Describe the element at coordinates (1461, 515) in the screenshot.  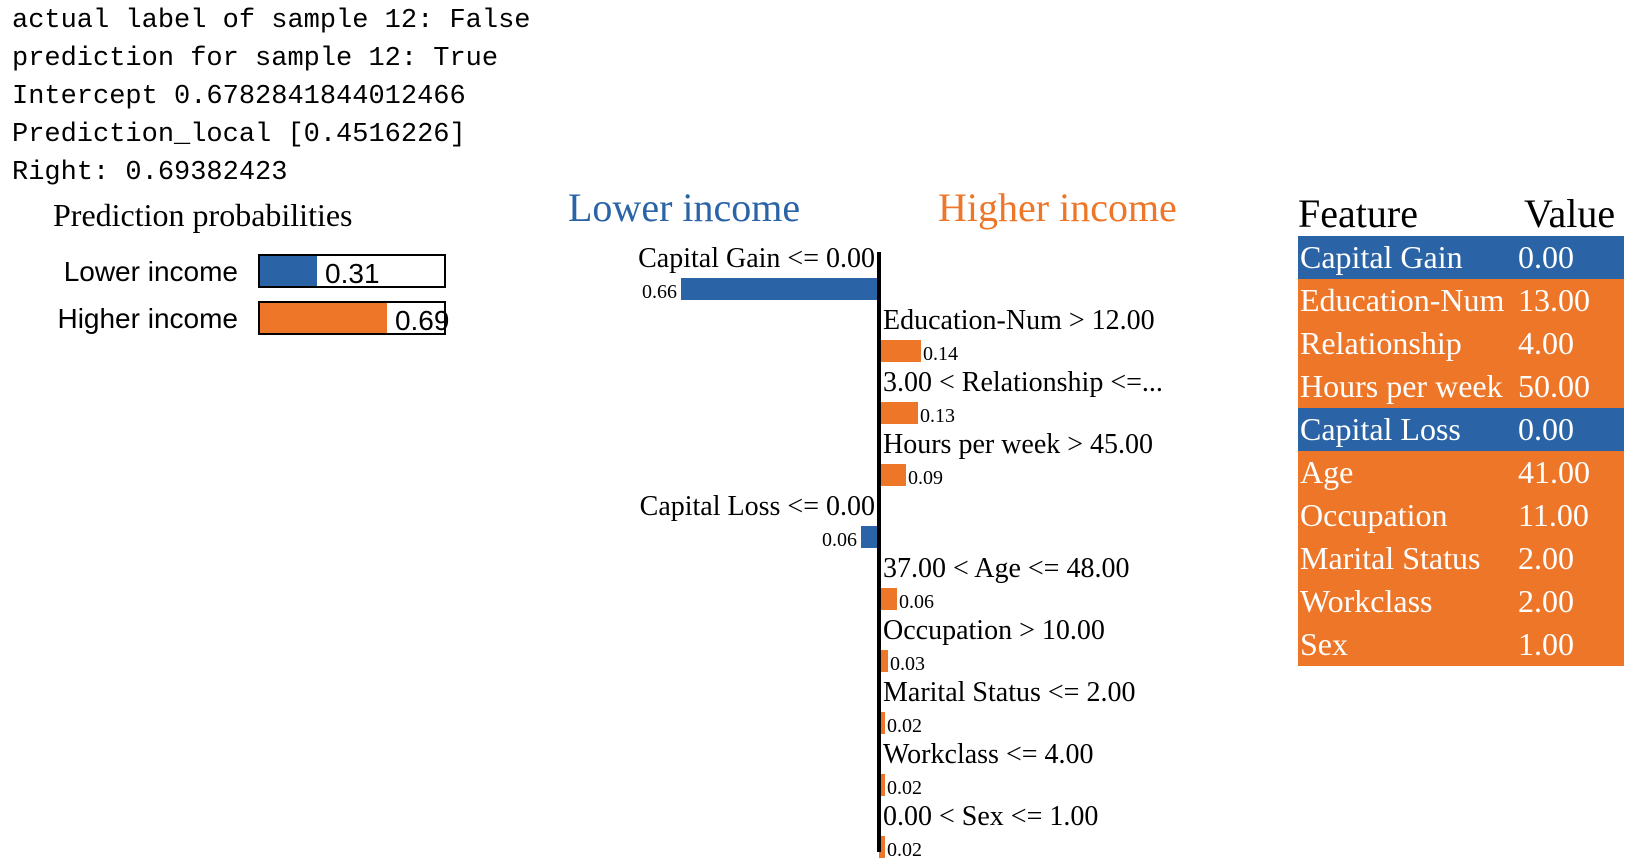
I see `table-row: Occupation 11.00` at that location.